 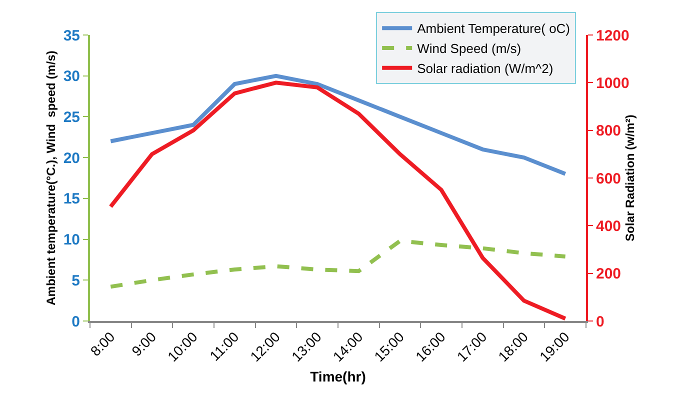 I want to click on y-tick-label: 15, so click(x=71, y=199).